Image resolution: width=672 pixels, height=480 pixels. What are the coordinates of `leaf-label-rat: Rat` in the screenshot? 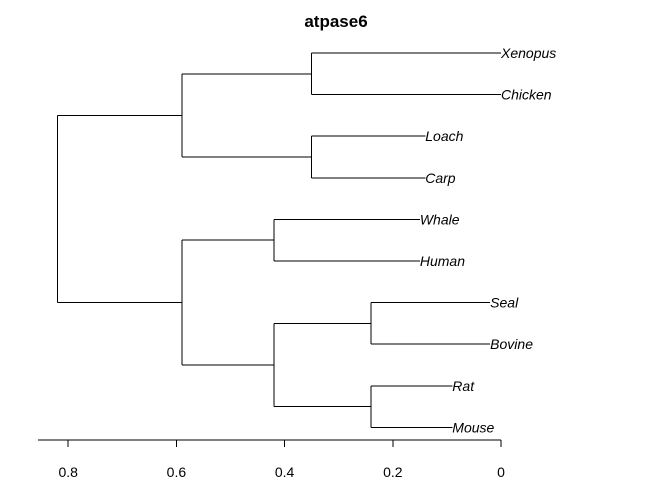 It's located at (463, 386).